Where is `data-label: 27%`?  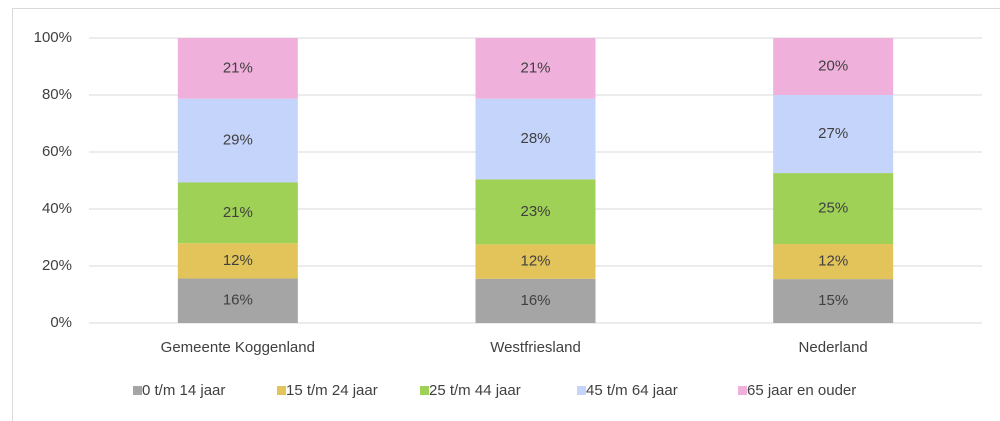 data-label: 27% is located at coordinates (833, 133).